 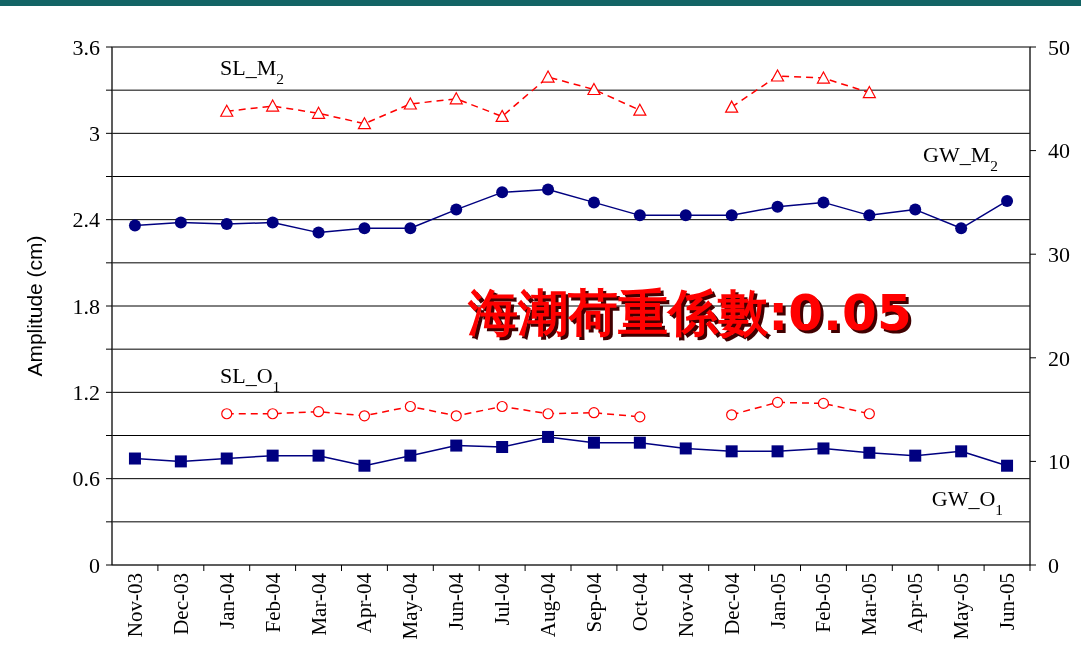 What do you see at coordinates (639, 602) in the screenshot?
I see `x-tick-label: Oct-04` at bounding box center [639, 602].